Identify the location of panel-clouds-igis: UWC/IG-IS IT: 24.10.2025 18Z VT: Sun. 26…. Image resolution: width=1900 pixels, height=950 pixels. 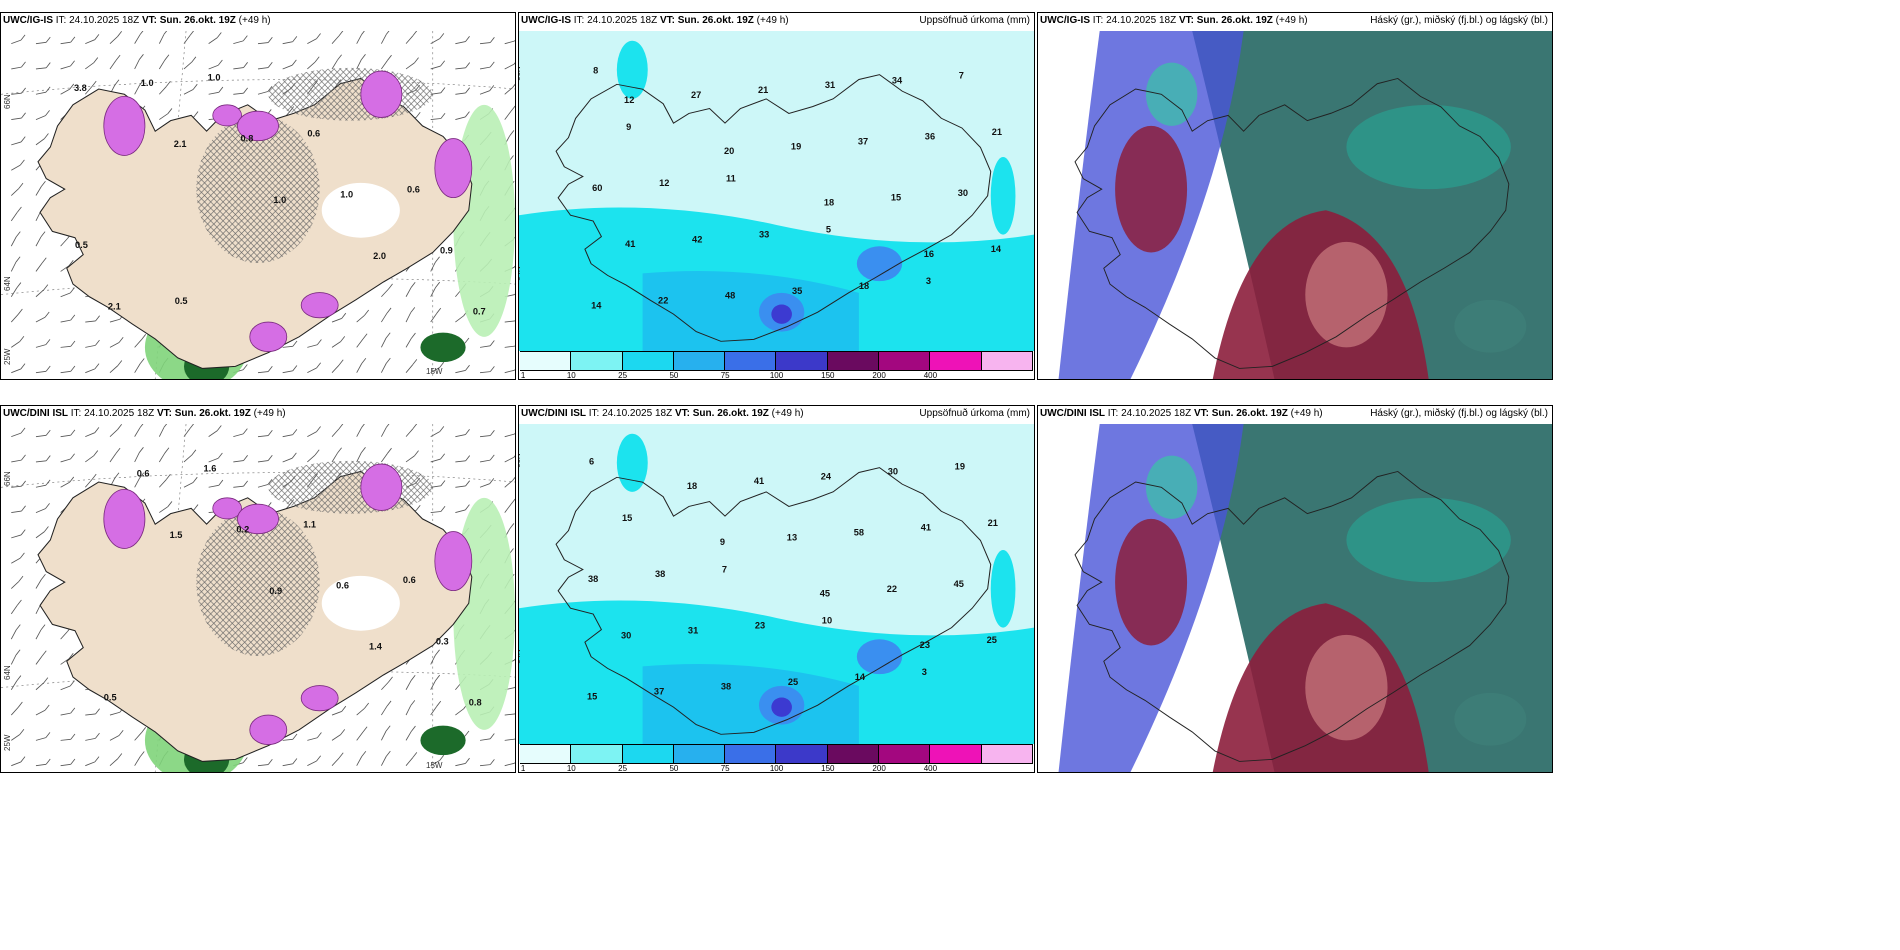
(1295, 196).